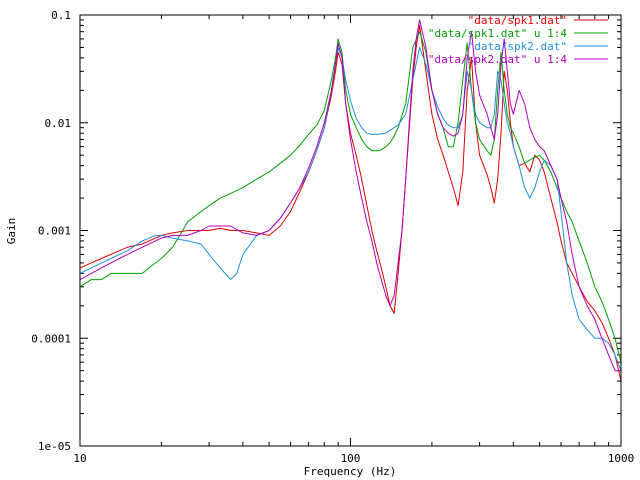 The height and width of the screenshot is (480, 640). I want to click on y-tick-label: 0.001, so click(54, 231).